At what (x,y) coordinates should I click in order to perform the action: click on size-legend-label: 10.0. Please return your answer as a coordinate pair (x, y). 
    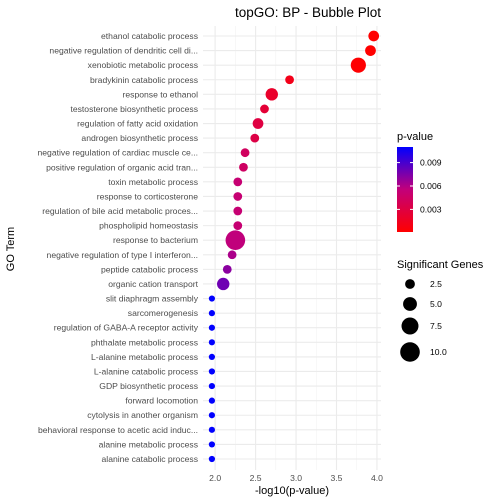
    Looking at the image, I should click on (438, 352).